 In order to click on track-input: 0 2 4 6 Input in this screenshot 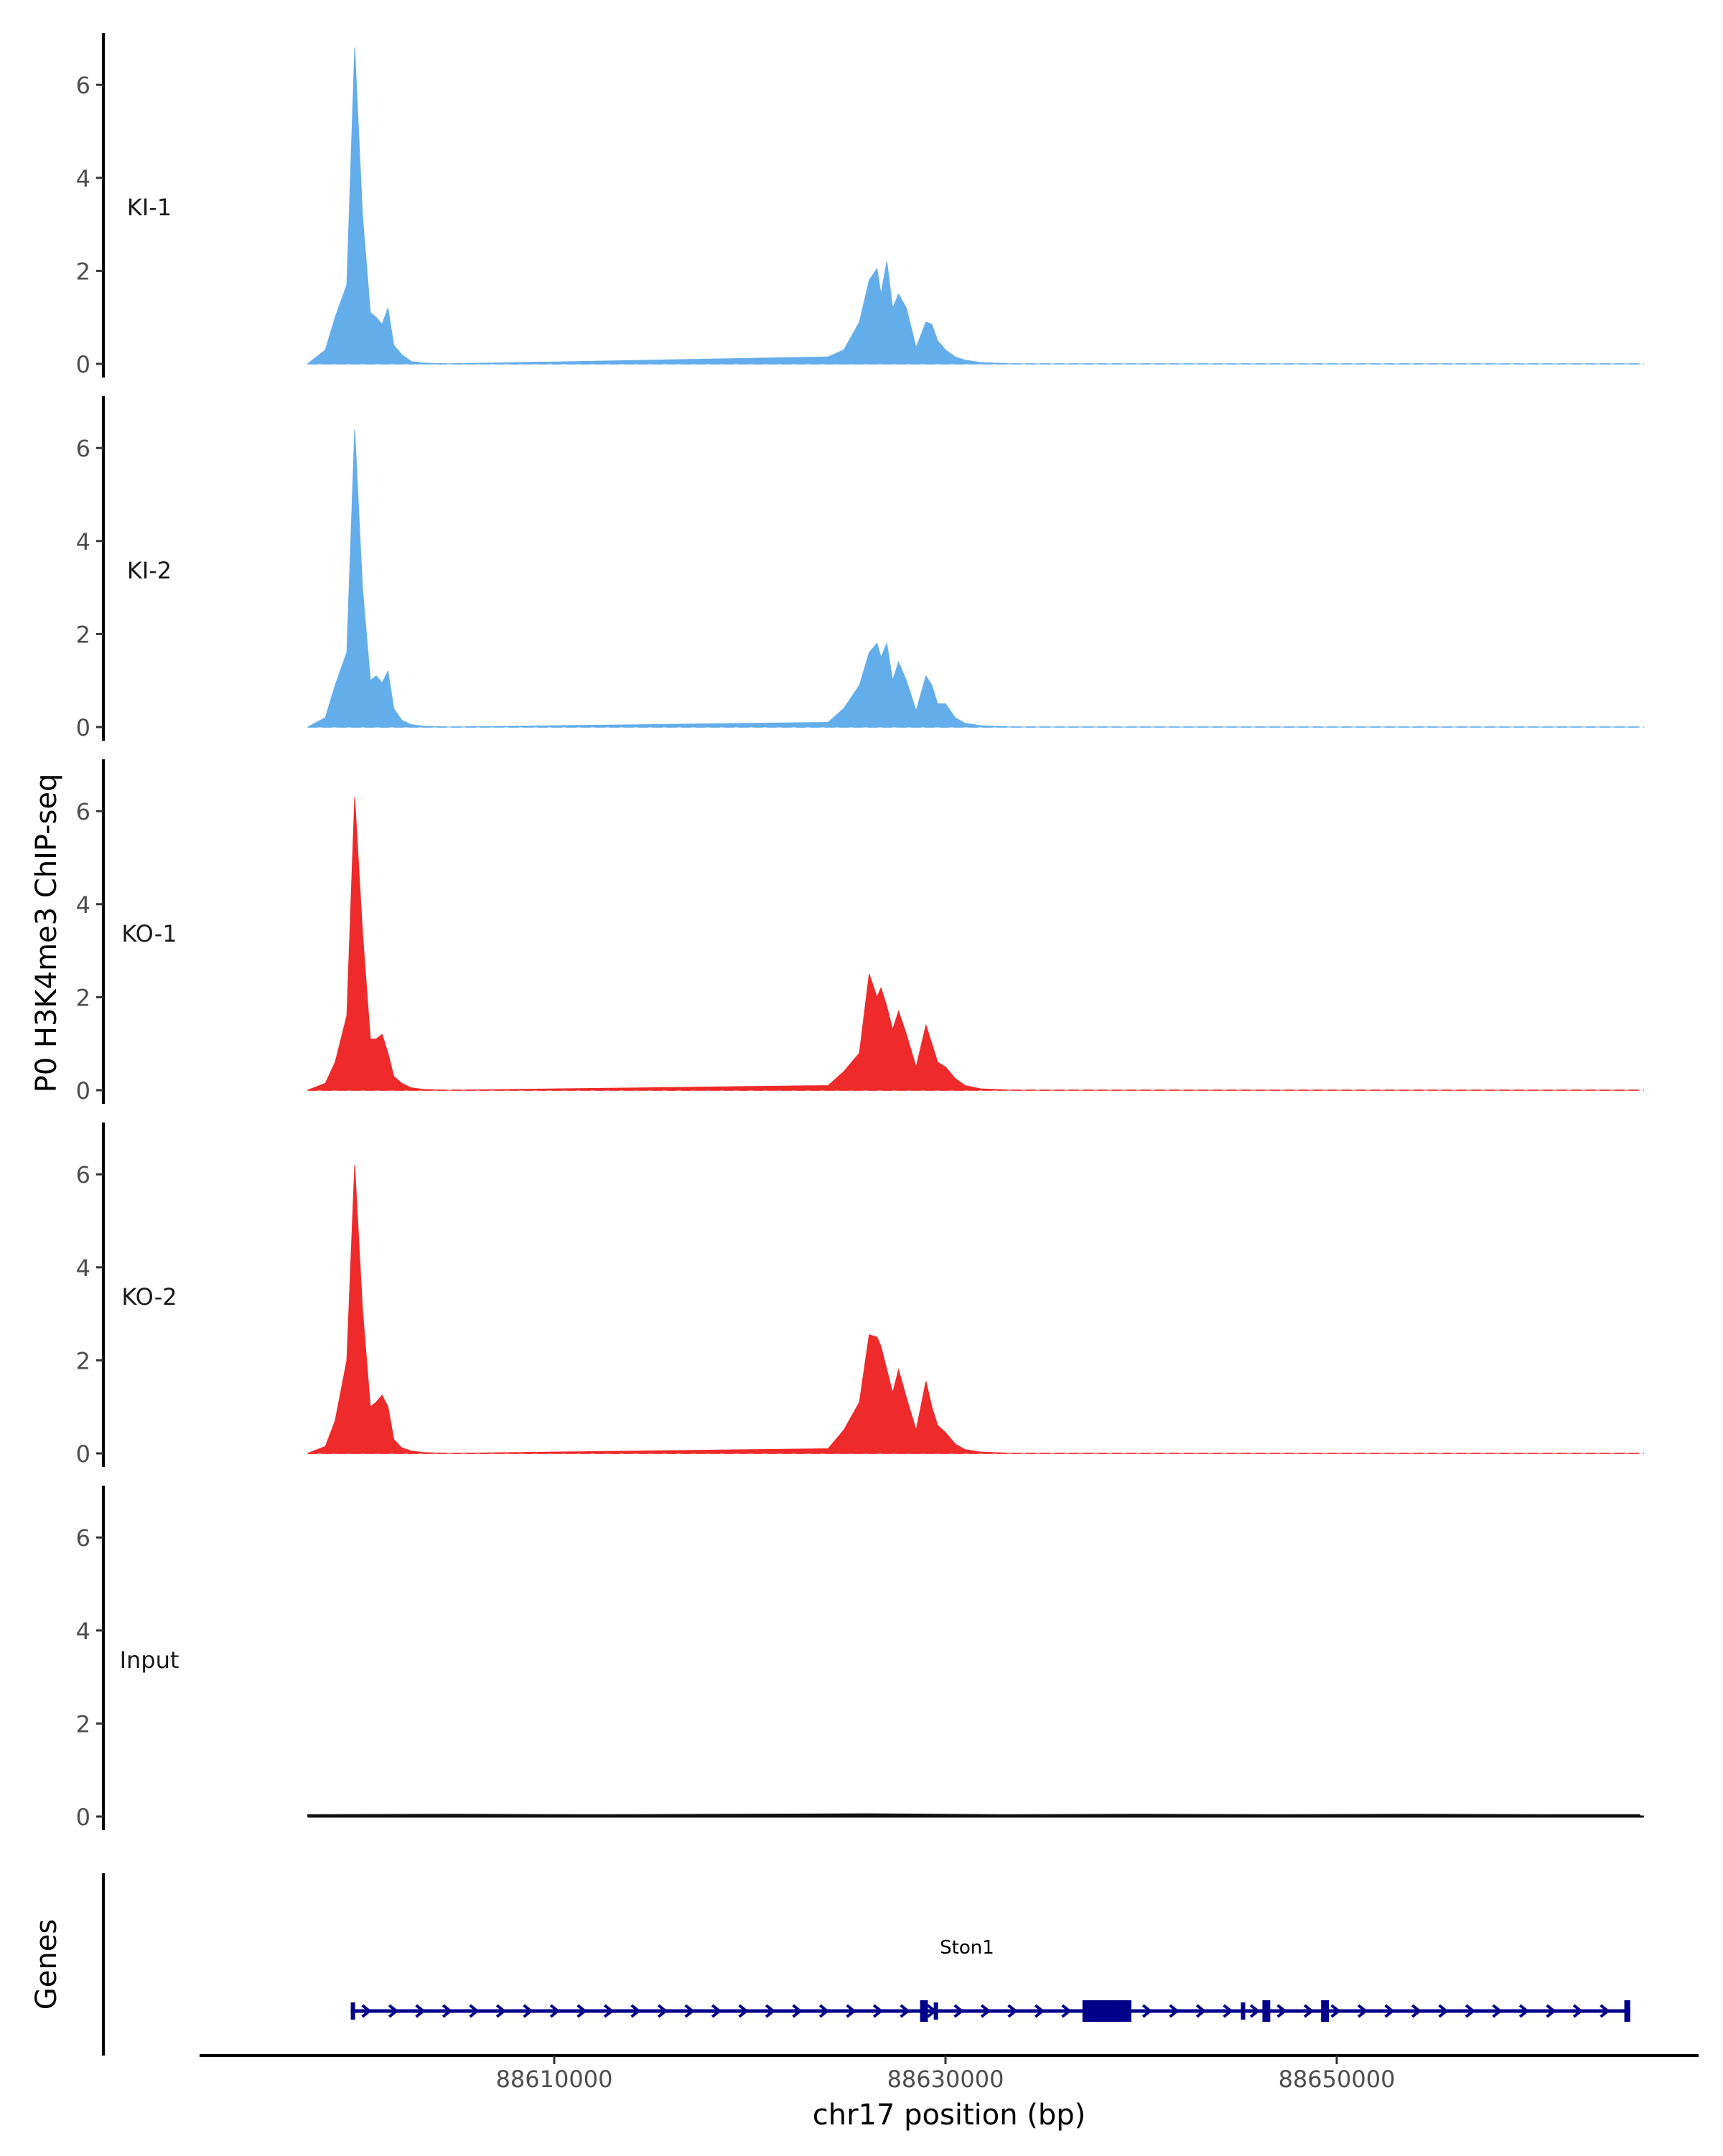, I will do `click(860, 1658)`.